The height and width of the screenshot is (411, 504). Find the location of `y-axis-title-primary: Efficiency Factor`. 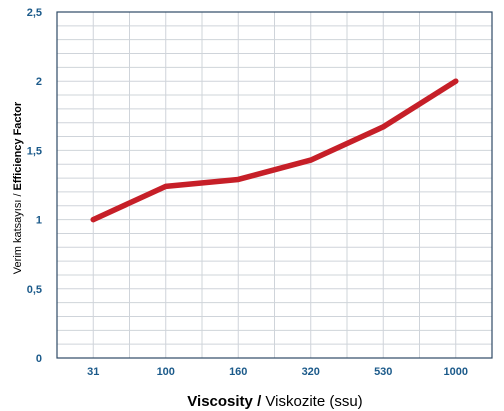

y-axis-title-primary: Efficiency Factor is located at coordinates (18, 145).